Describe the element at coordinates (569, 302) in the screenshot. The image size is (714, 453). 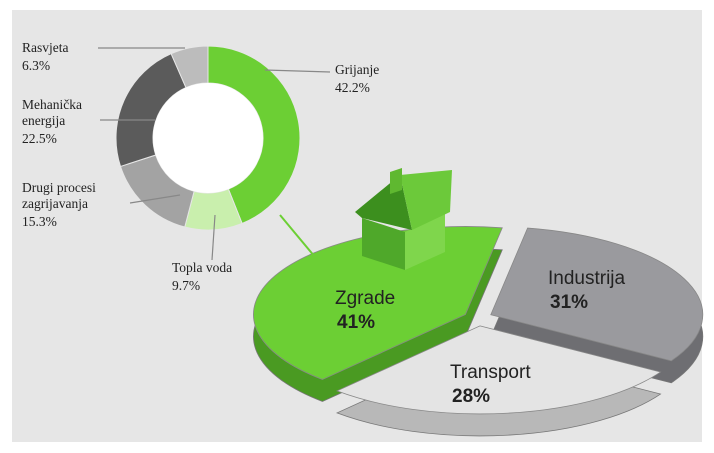
I see `value-label: 31%` at that location.